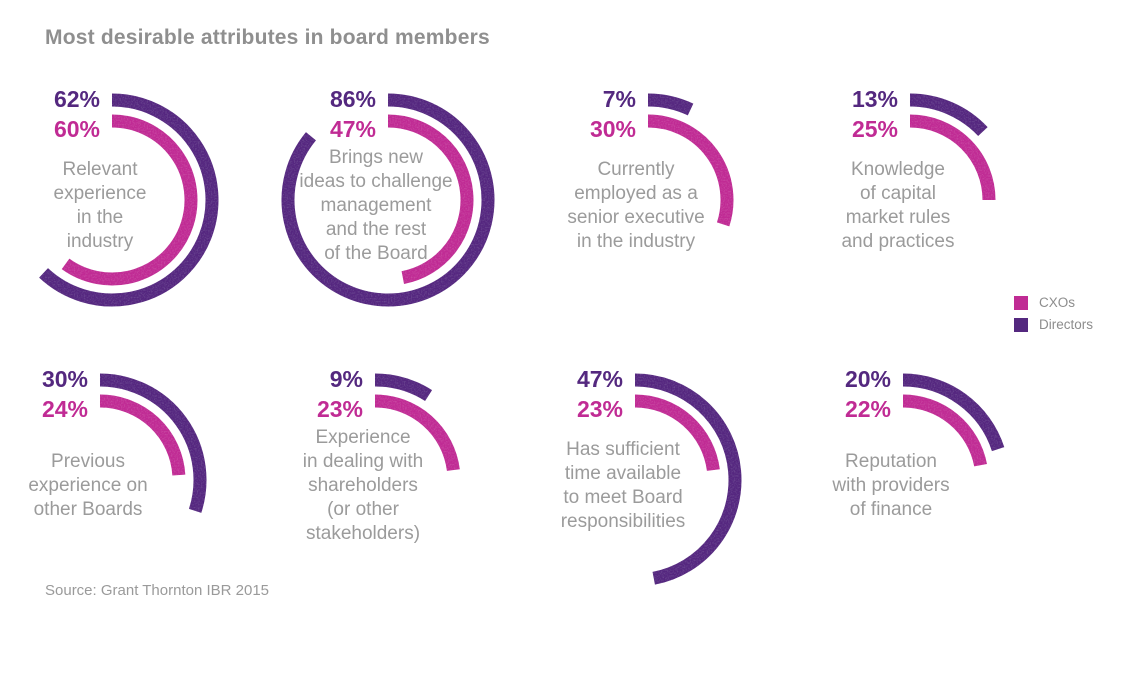 The image size is (1124, 681). Describe the element at coordinates (891, 485) in the screenshot. I see `gauge-label: Reputation with providers of finance` at that location.